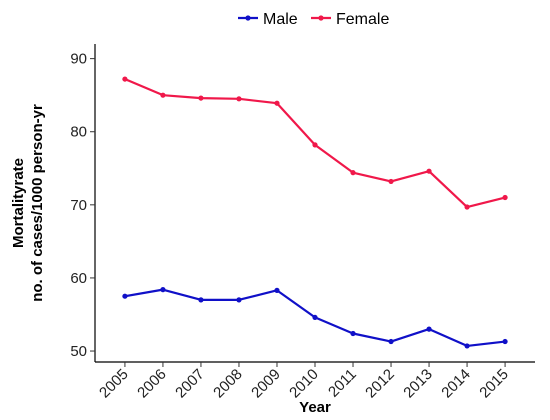  Describe the element at coordinates (78, 59) in the screenshot. I see `y-tick-label: 90` at that location.